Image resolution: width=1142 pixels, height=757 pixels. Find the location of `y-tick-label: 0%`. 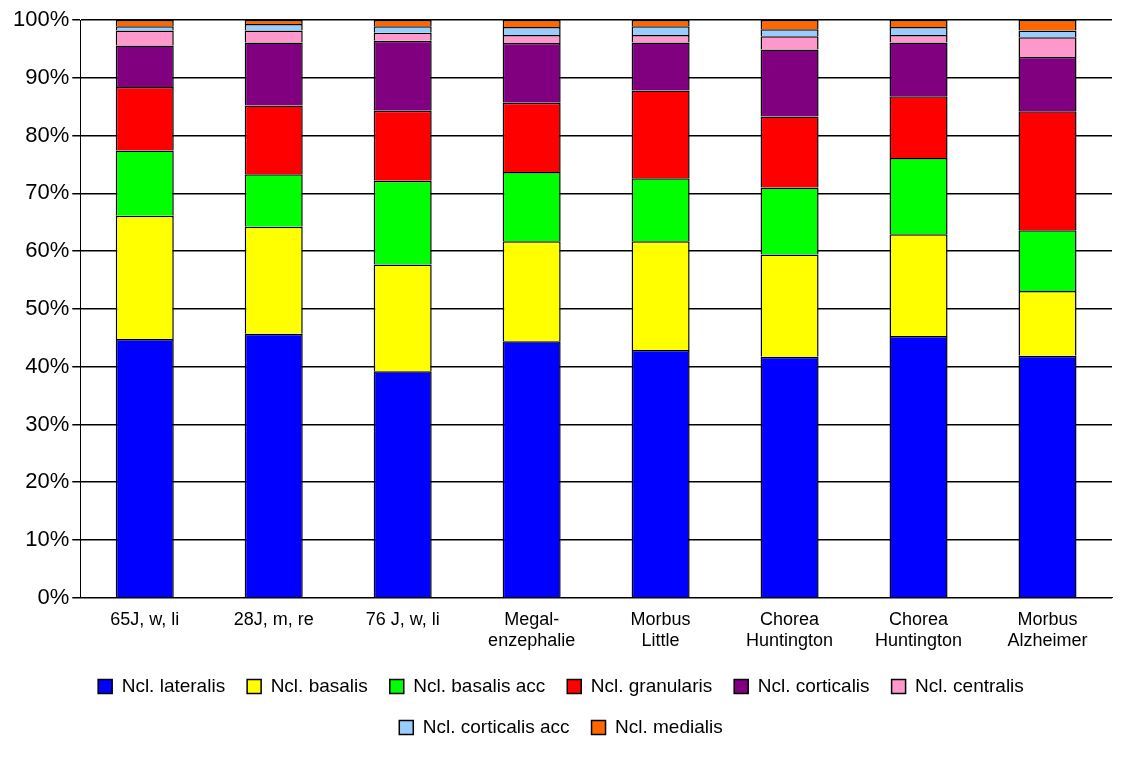

y-tick-label: 0% is located at coordinates (53, 596).